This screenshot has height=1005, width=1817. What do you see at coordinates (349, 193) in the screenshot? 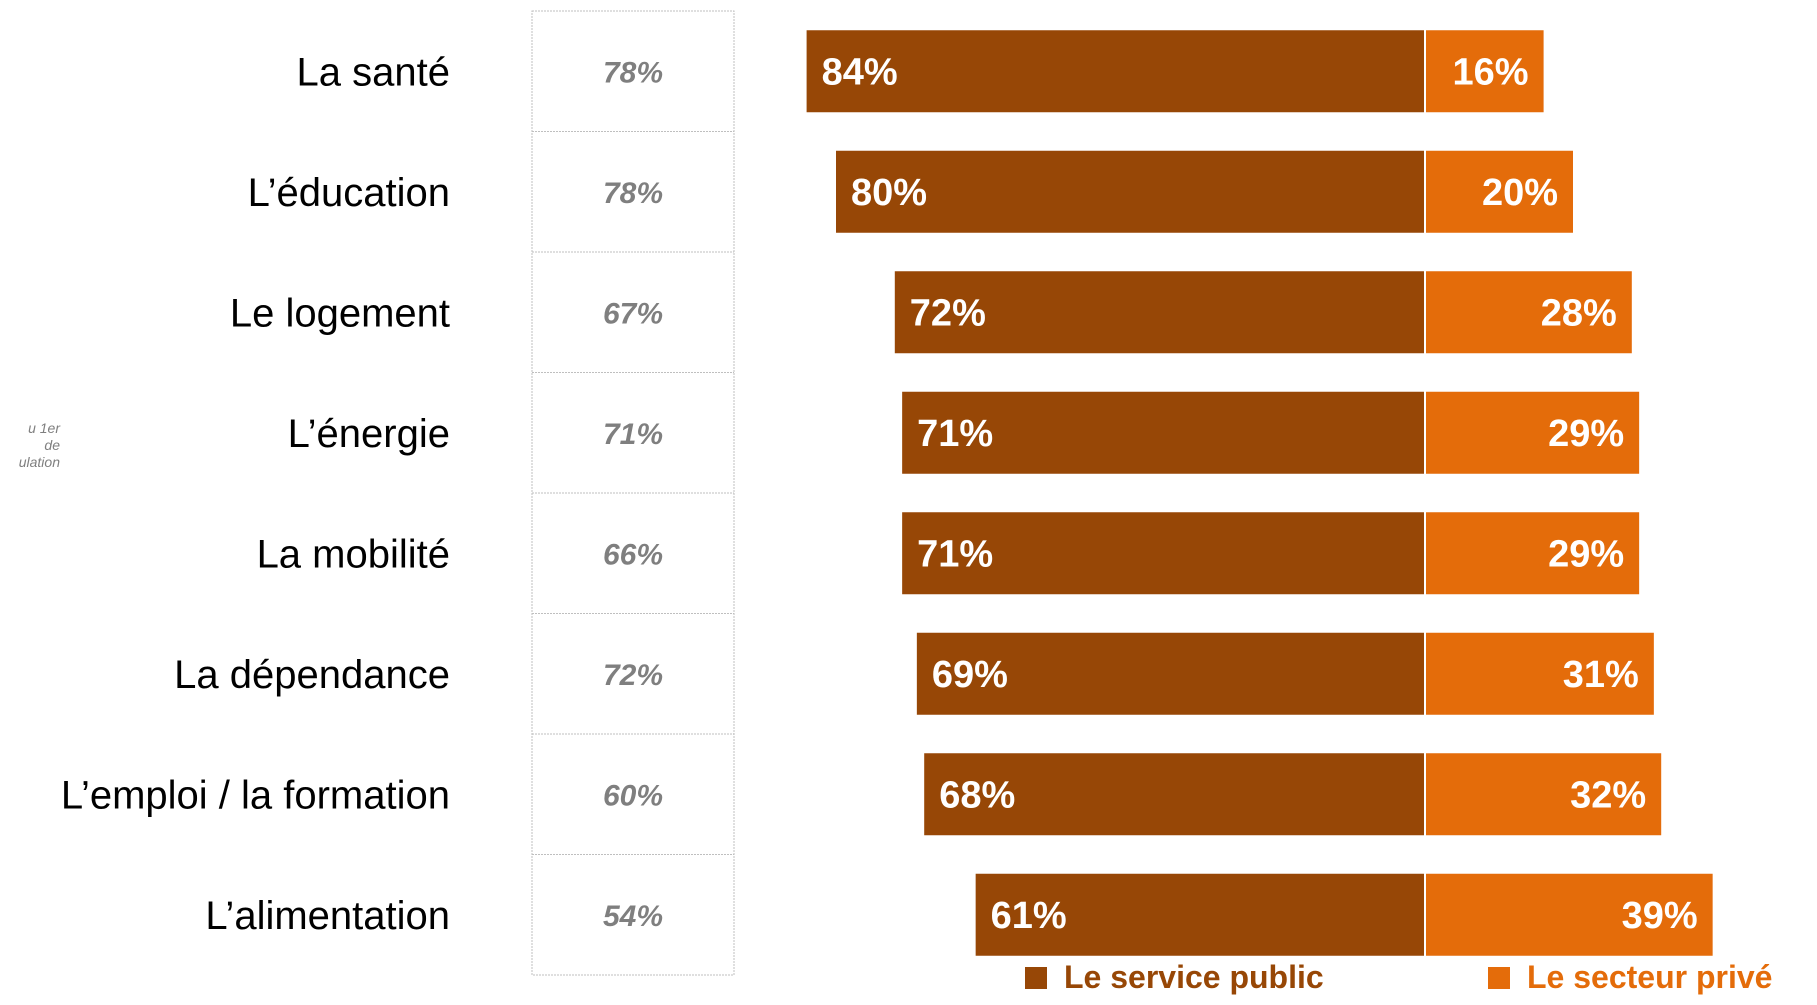
I see `category-label: L’éducation` at bounding box center [349, 193].